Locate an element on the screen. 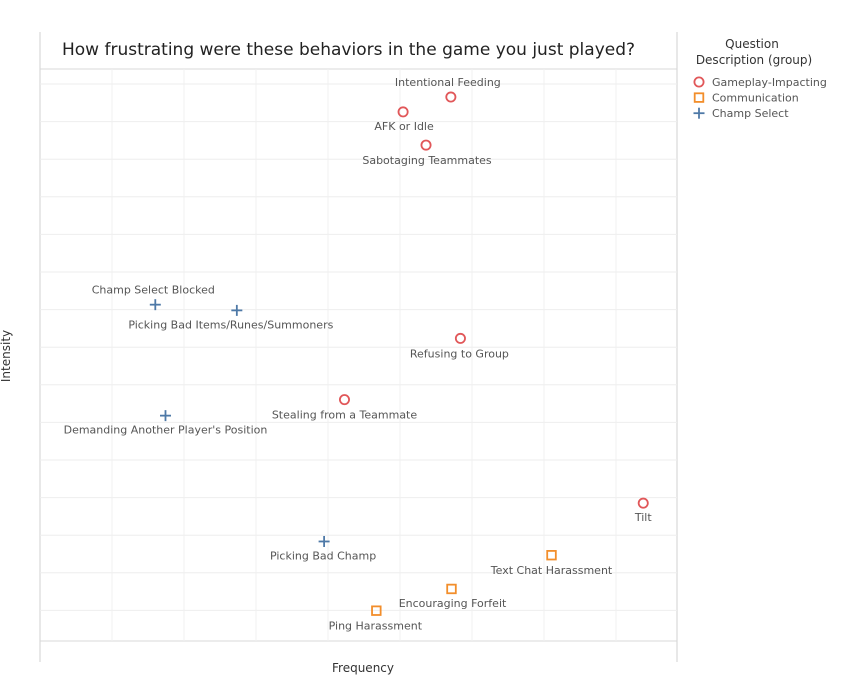 This screenshot has height=683, width=848. legend-item: Champ Select is located at coordinates (741, 113).